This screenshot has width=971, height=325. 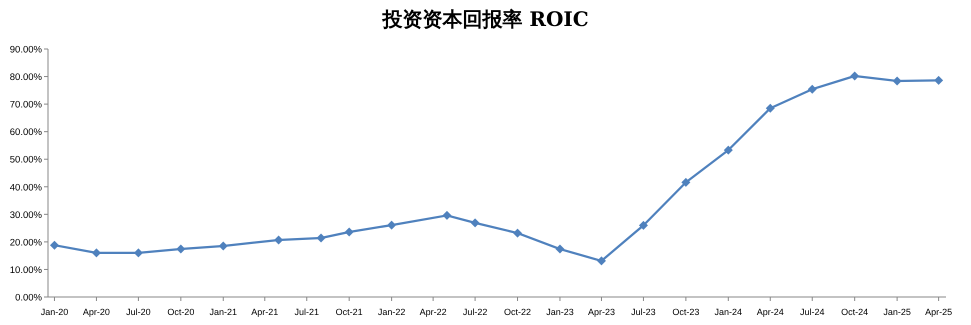 I want to click on x-tick-label: Oct-23, so click(x=686, y=312).